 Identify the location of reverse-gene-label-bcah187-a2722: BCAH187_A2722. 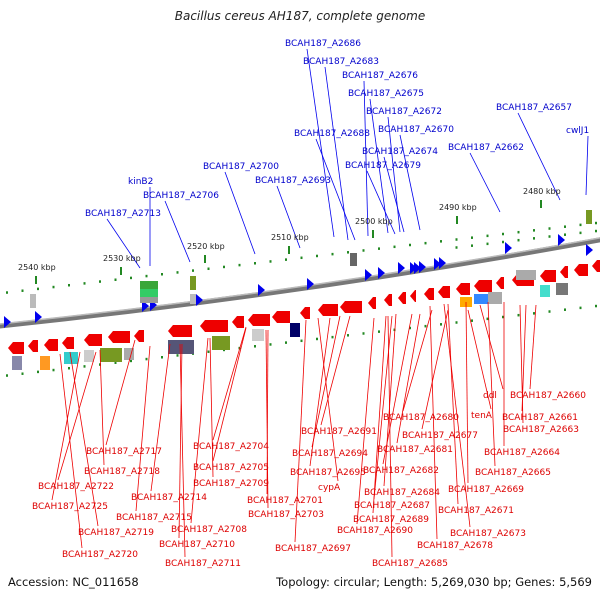
(76, 487).